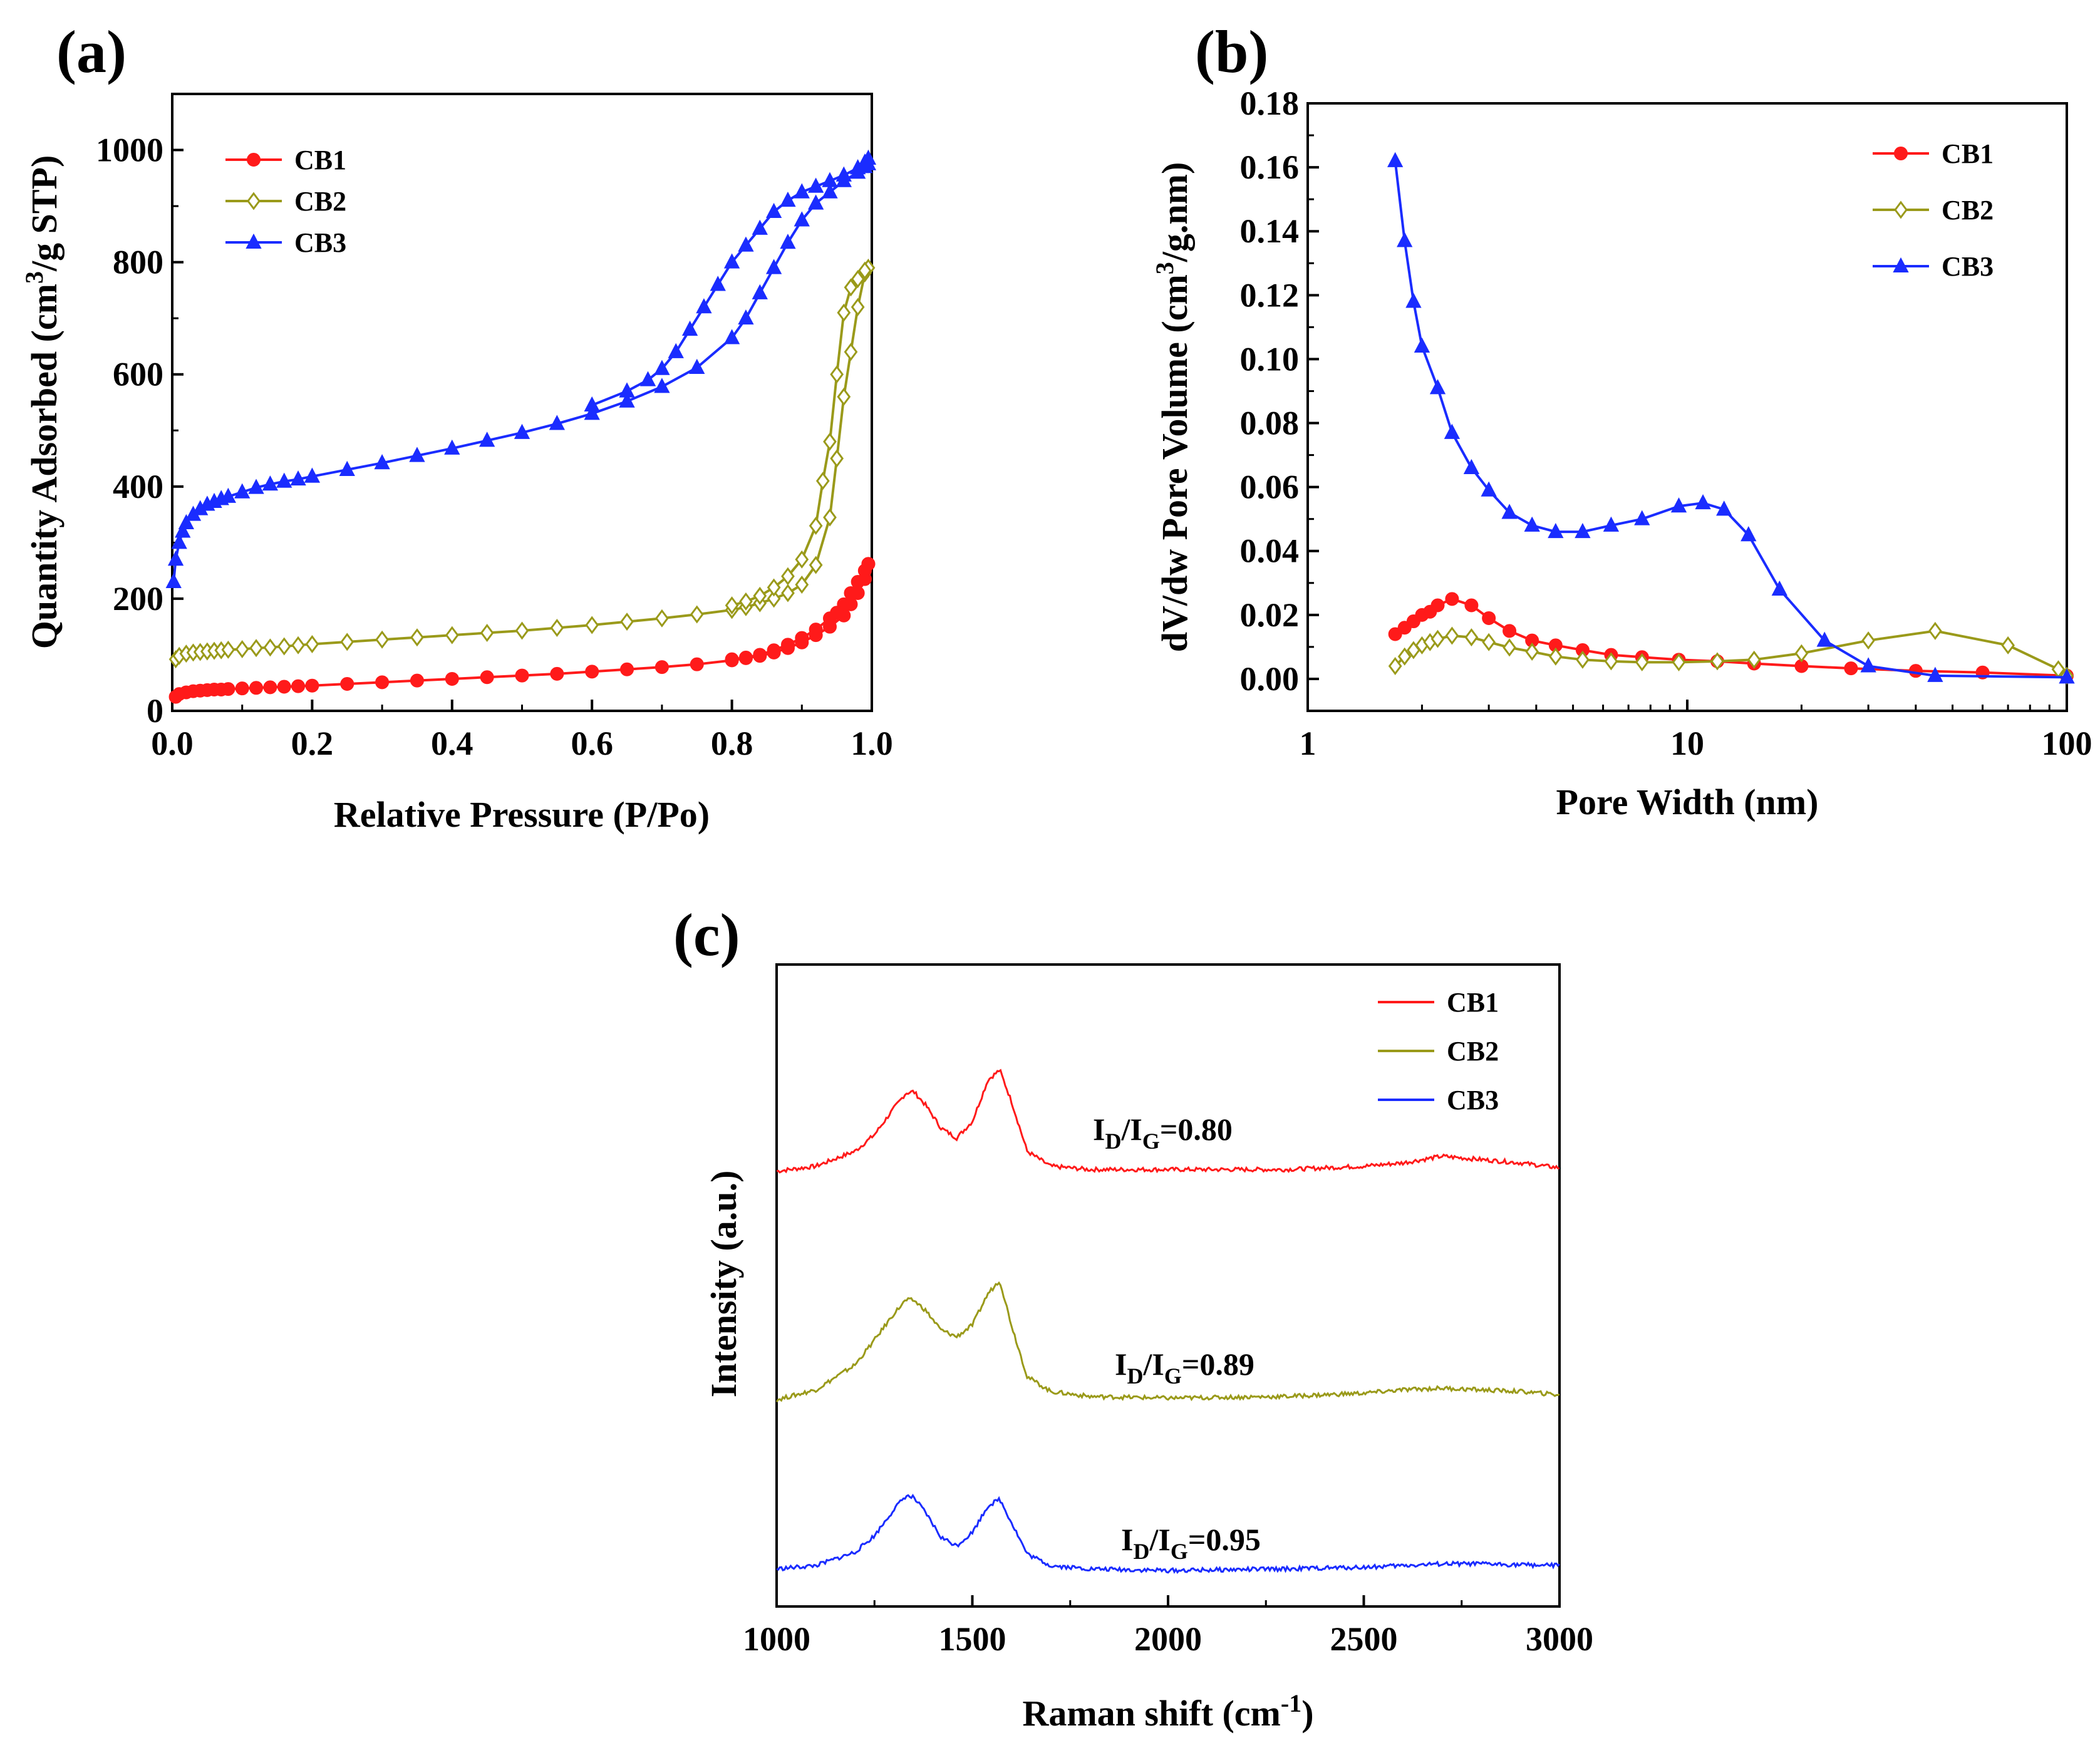  I want to click on panel-b-series, so click(1731, 419).